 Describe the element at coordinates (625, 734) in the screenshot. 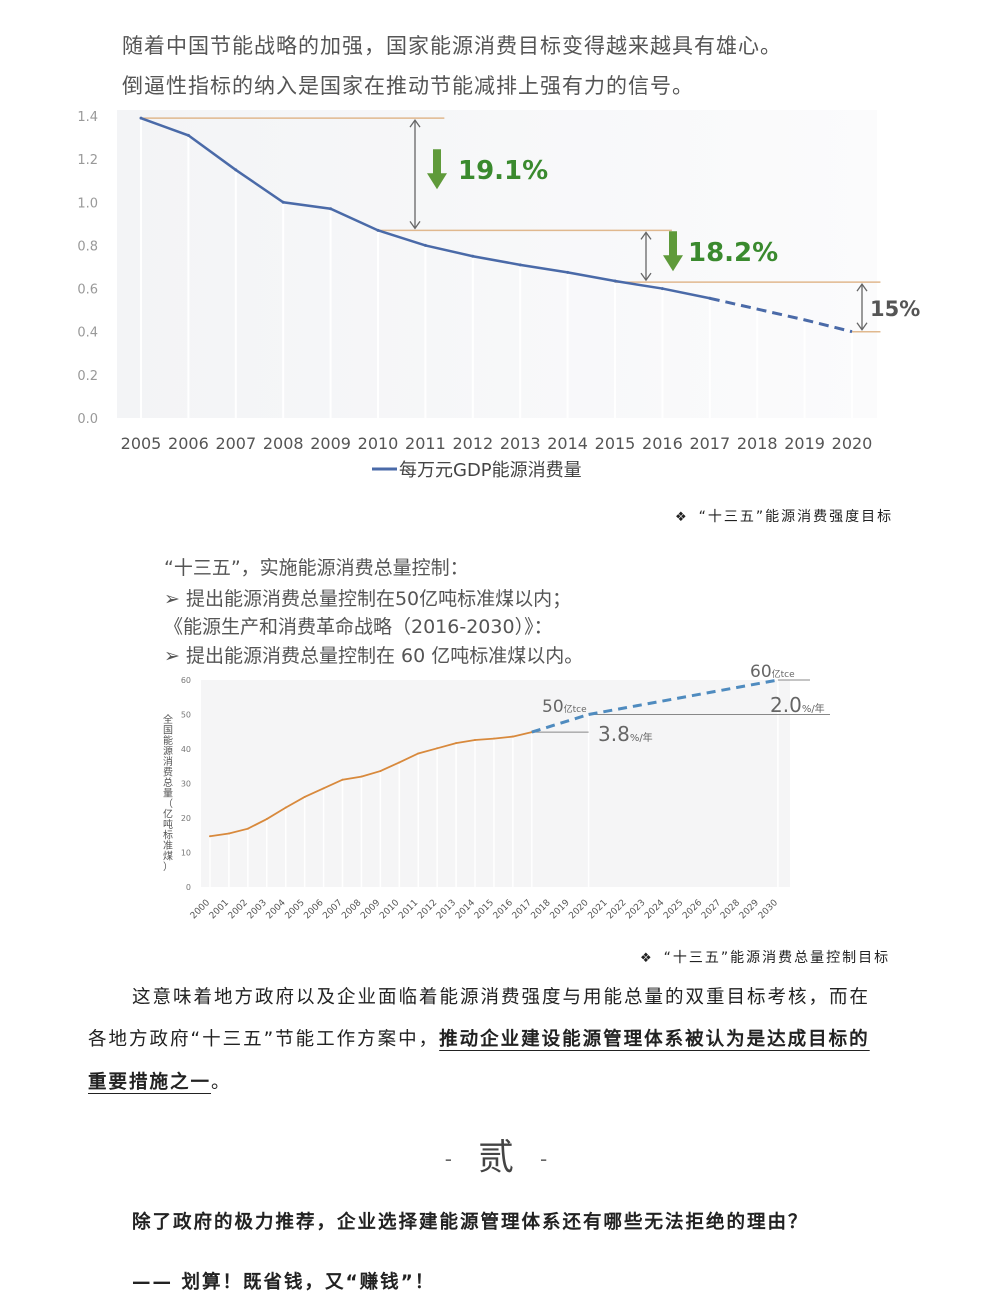

I see `annotation-2: 3.8%/年` at that location.